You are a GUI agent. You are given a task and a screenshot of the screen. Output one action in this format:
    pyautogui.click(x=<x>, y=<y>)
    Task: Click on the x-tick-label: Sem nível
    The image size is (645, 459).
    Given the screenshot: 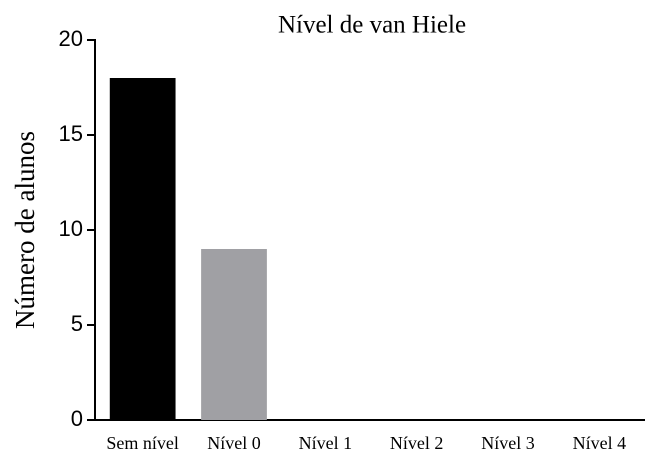 What is the action you would take?
    pyautogui.click(x=142, y=443)
    